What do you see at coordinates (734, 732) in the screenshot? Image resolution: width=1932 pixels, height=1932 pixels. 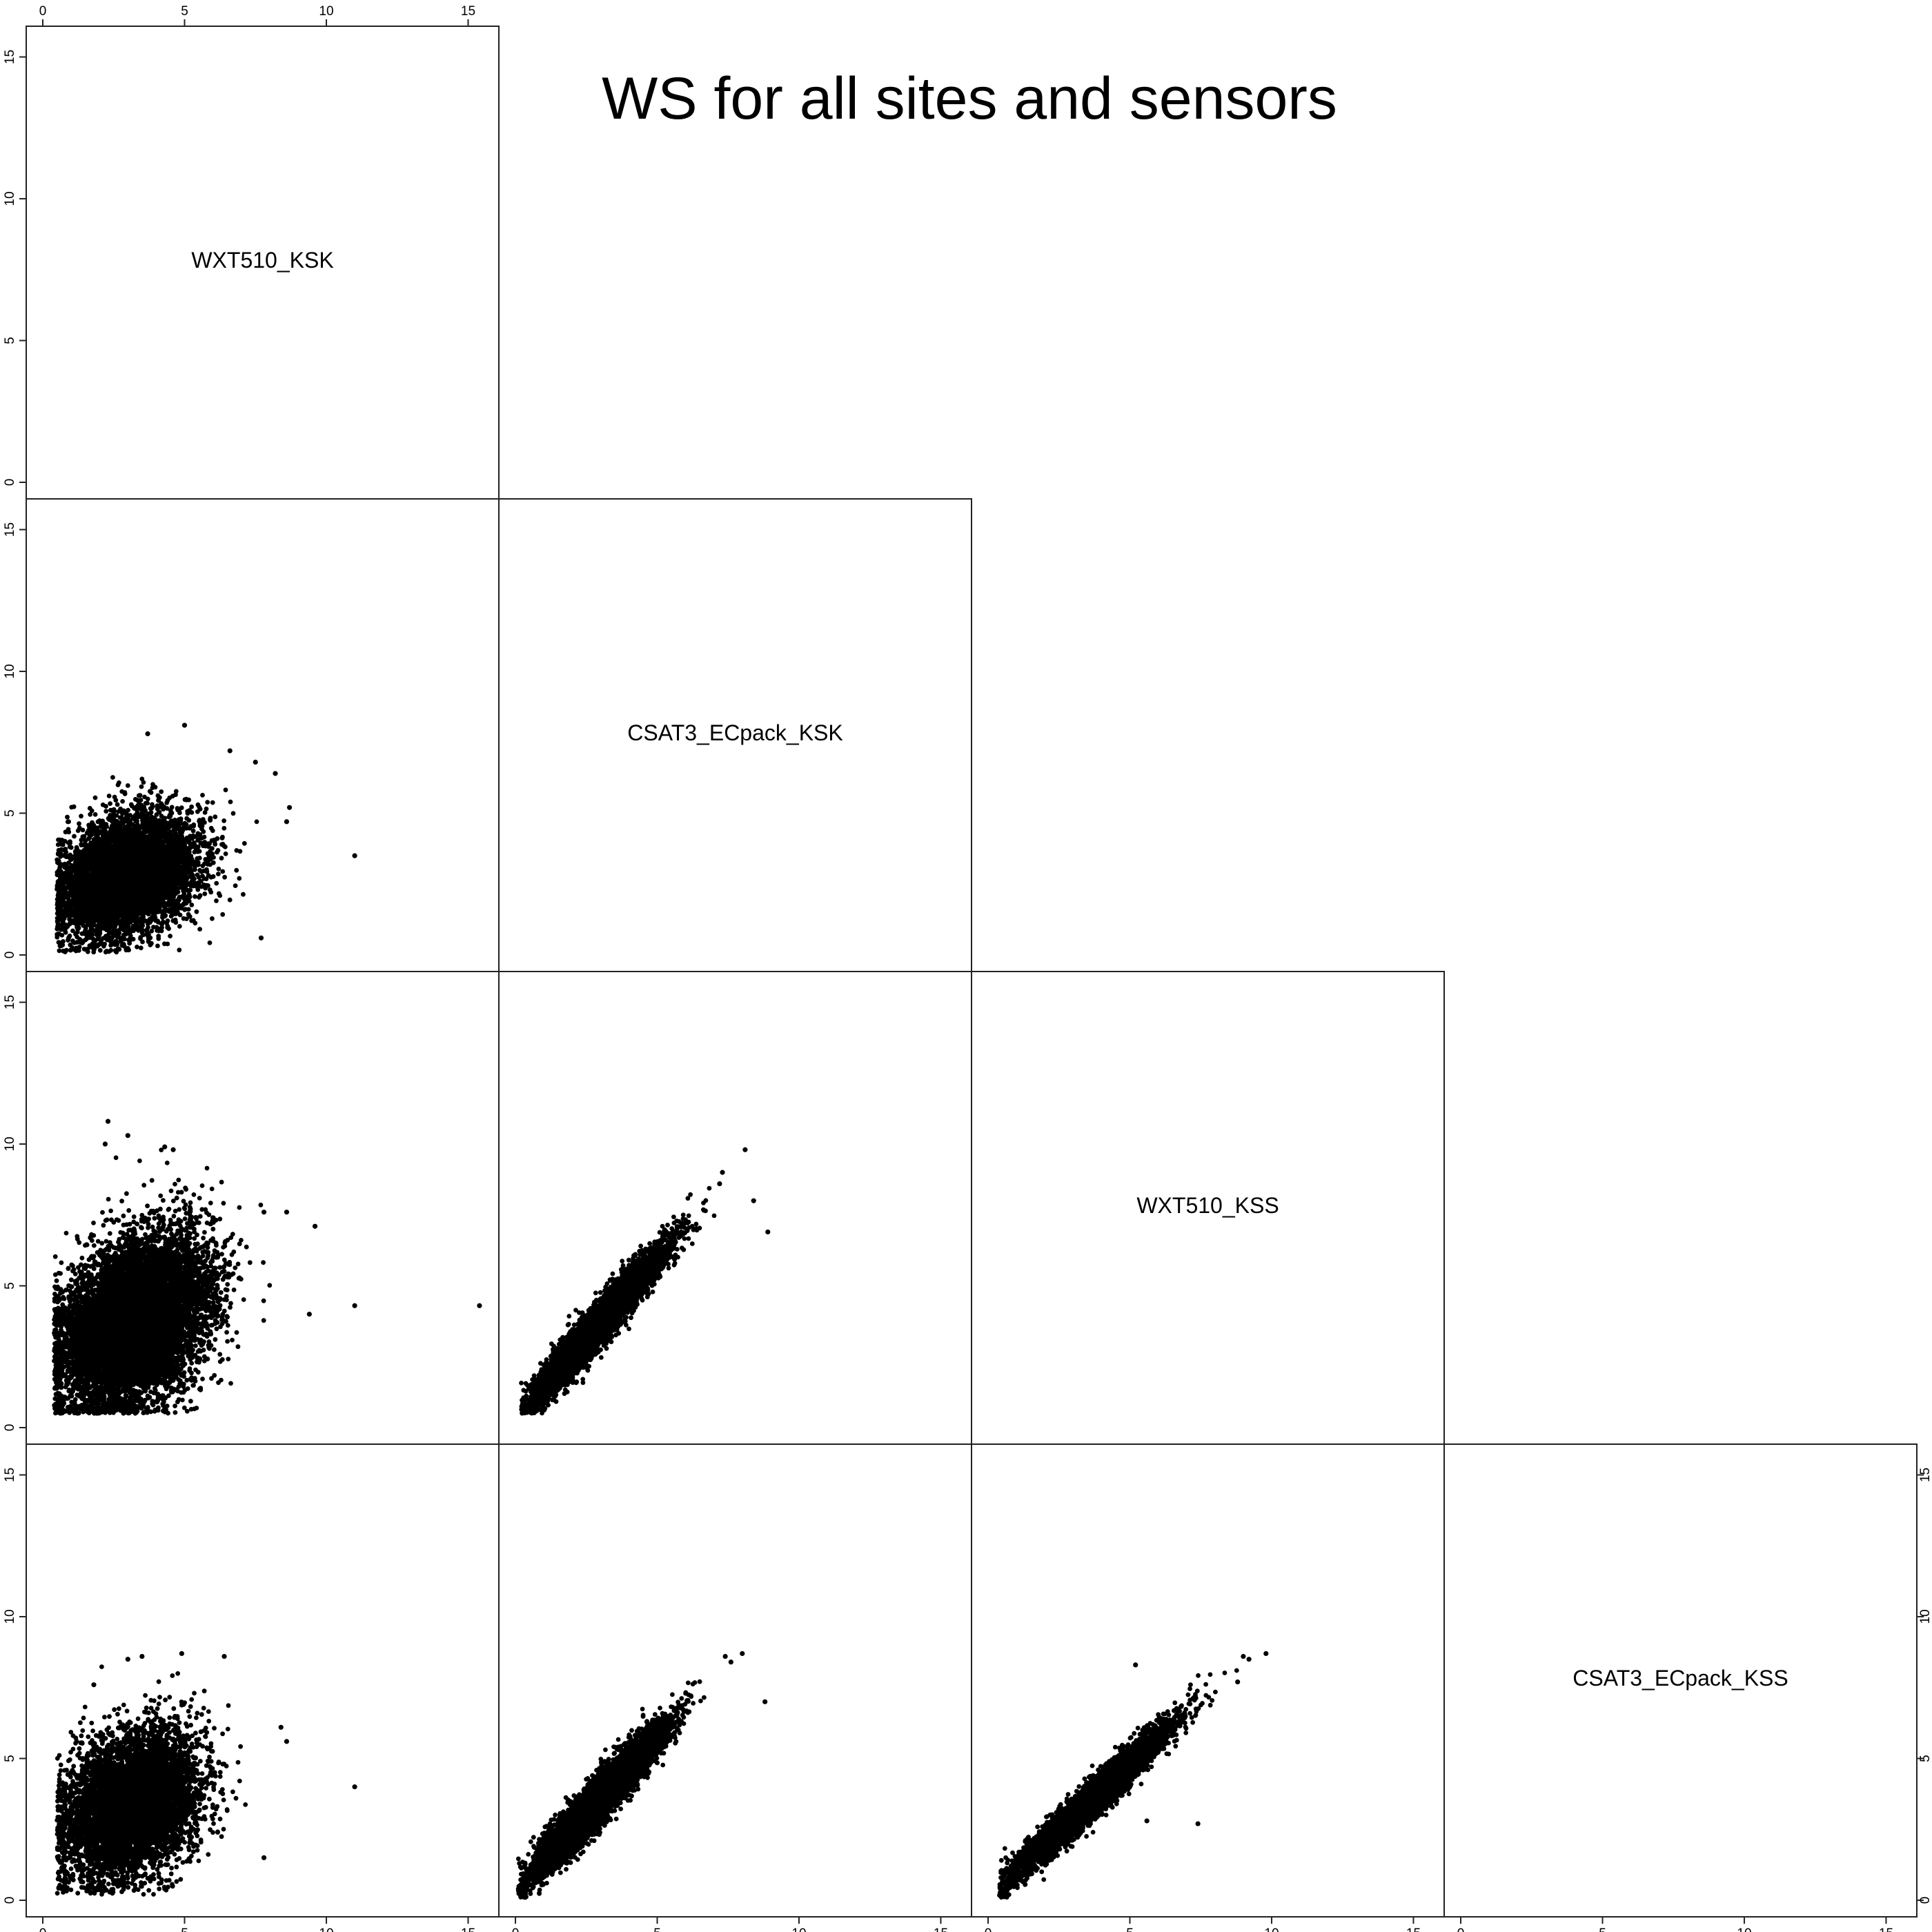 I see `diagonal-label-csat3-ecpack-ksk: CSAT3_ECpack_KSK` at bounding box center [734, 732].